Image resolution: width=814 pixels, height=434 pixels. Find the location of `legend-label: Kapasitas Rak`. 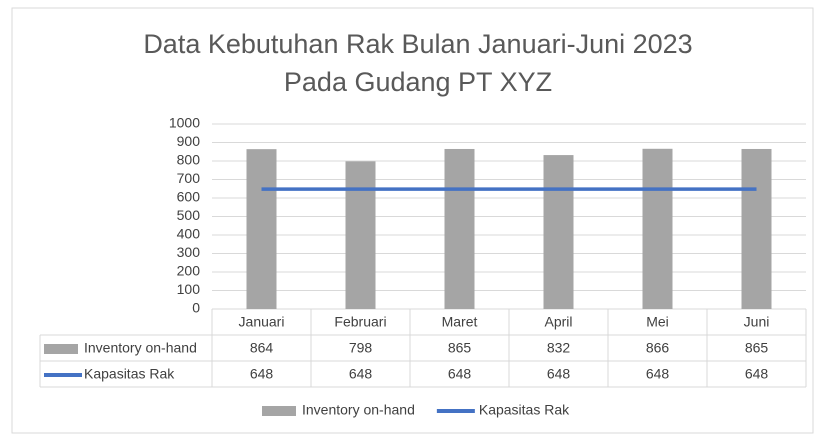

legend-label: Kapasitas Rak is located at coordinates (524, 410).